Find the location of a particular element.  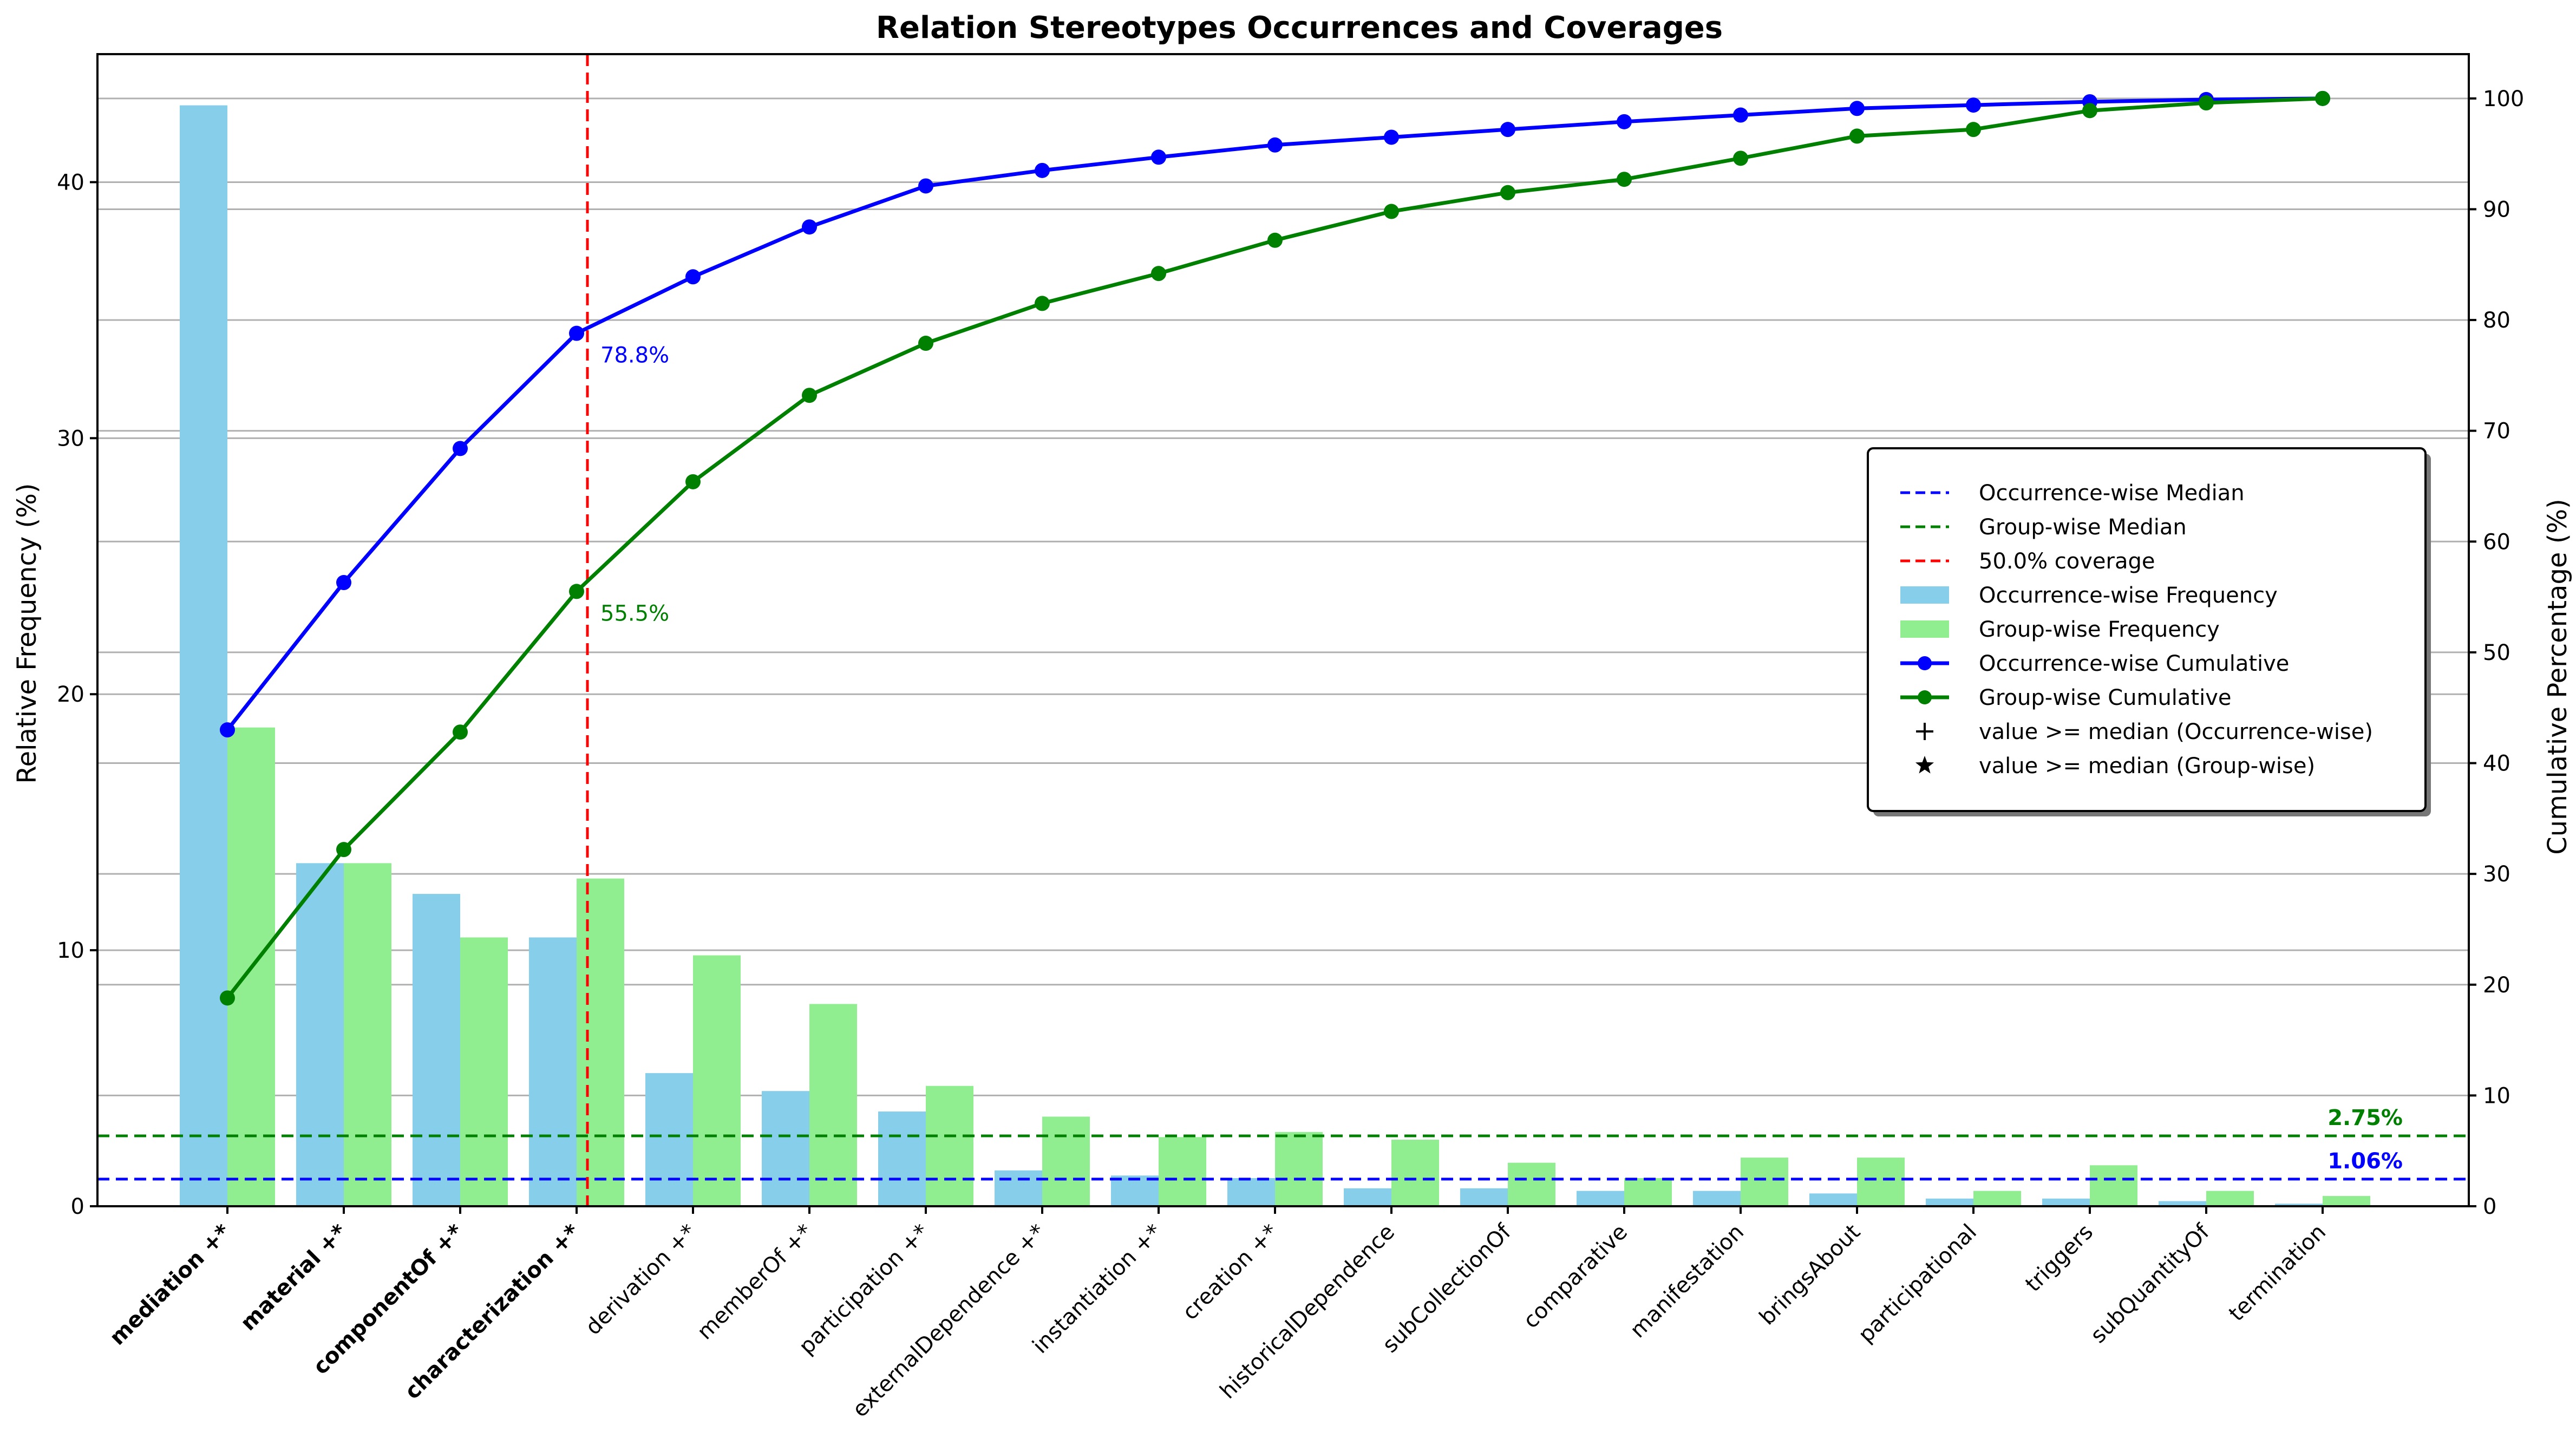

y2-tick-label: 40 is located at coordinates (2496, 763).